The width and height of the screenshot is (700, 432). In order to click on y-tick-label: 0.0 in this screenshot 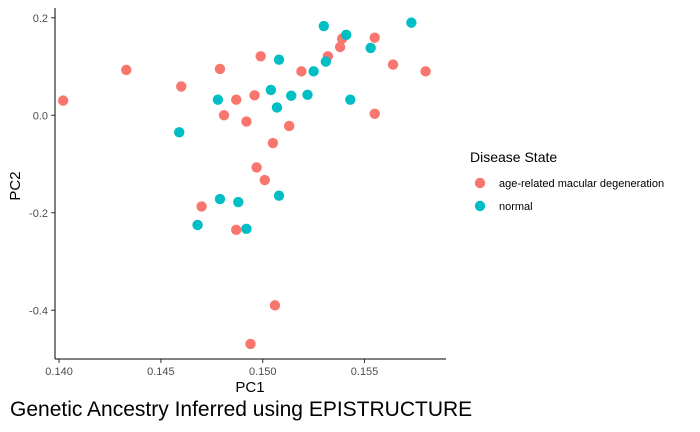, I will do `click(40, 116)`.